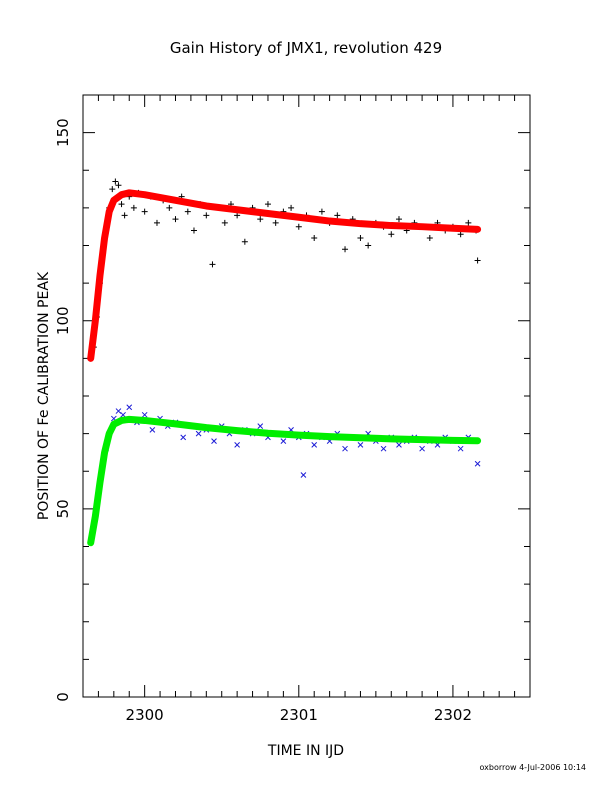 This screenshot has width=612, height=792. Describe the element at coordinates (305, 751) in the screenshot. I see `x-axis-label: TIME IN IJD` at that location.